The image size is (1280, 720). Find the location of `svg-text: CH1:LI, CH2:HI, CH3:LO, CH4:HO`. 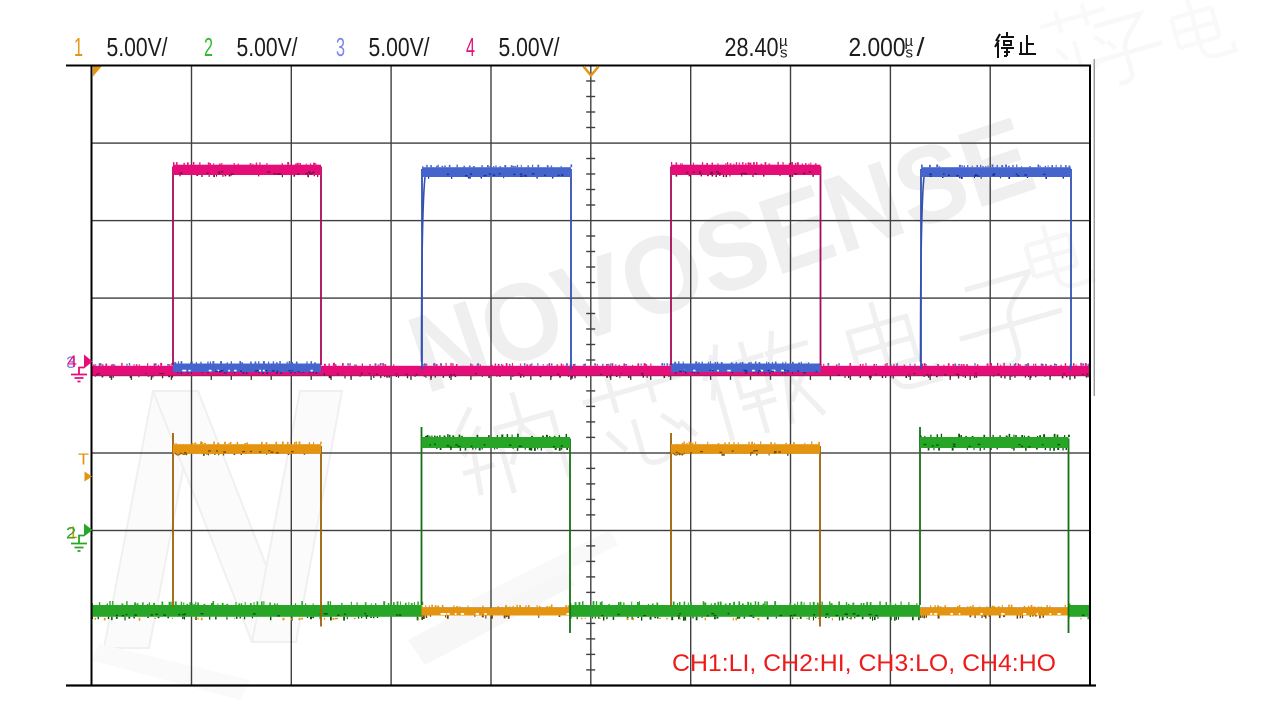

svg-text: CH1:LI, CH2:HI, CH3:LO, CH4:HO is located at coordinates (864, 663).